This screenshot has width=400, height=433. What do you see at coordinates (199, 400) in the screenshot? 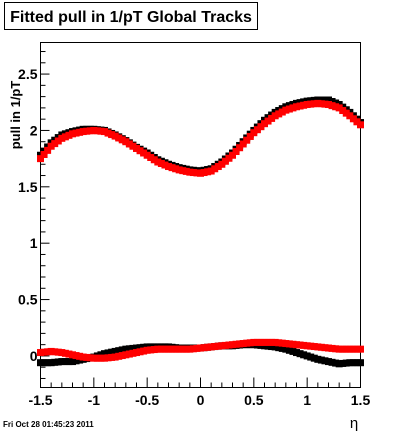
I see `x-tick-labels: -1.5 -1 -0.5 0 0.5 1 1.5` at bounding box center [199, 400].